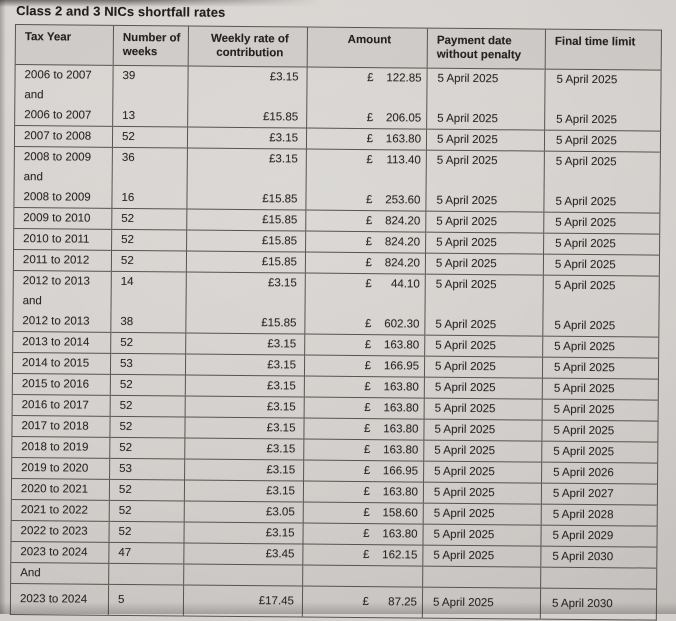 Image resolution: width=676 pixels, height=621 pixels. I want to click on cell-final-time-limit: 5 April 2026, so click(599, 473).